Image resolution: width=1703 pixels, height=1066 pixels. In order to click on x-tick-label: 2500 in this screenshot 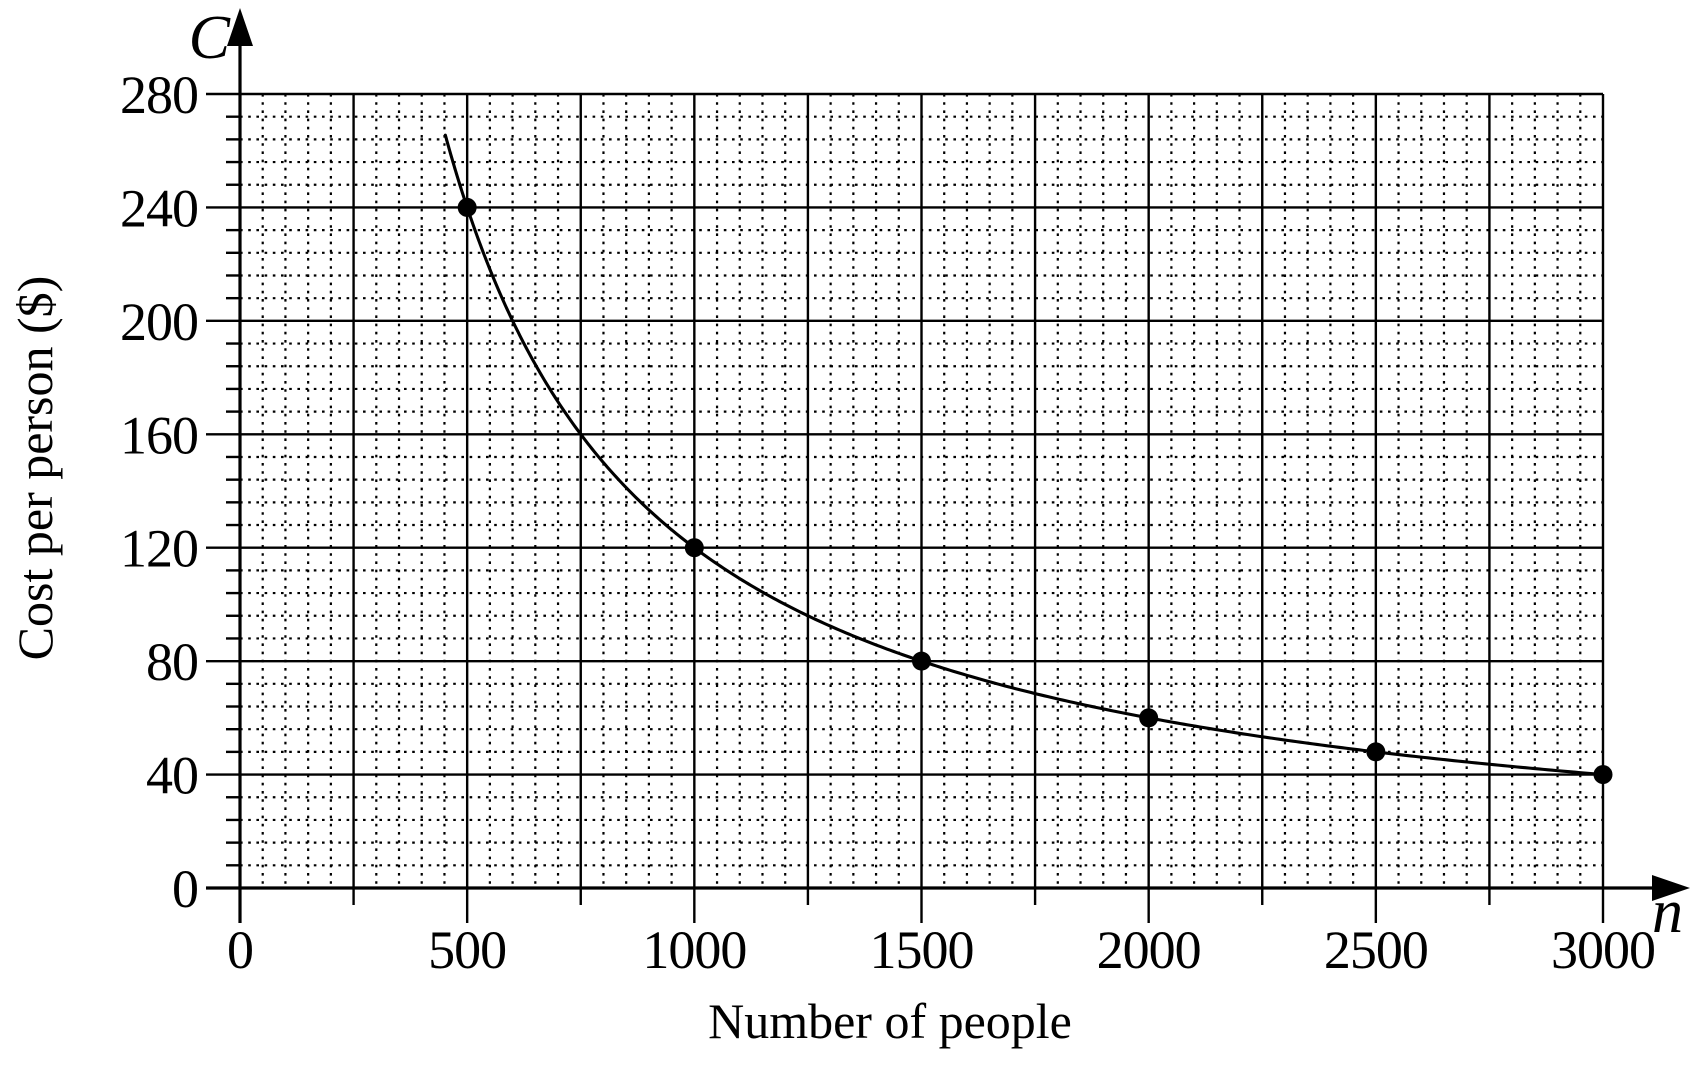, I will do `click(1376, 950)`.